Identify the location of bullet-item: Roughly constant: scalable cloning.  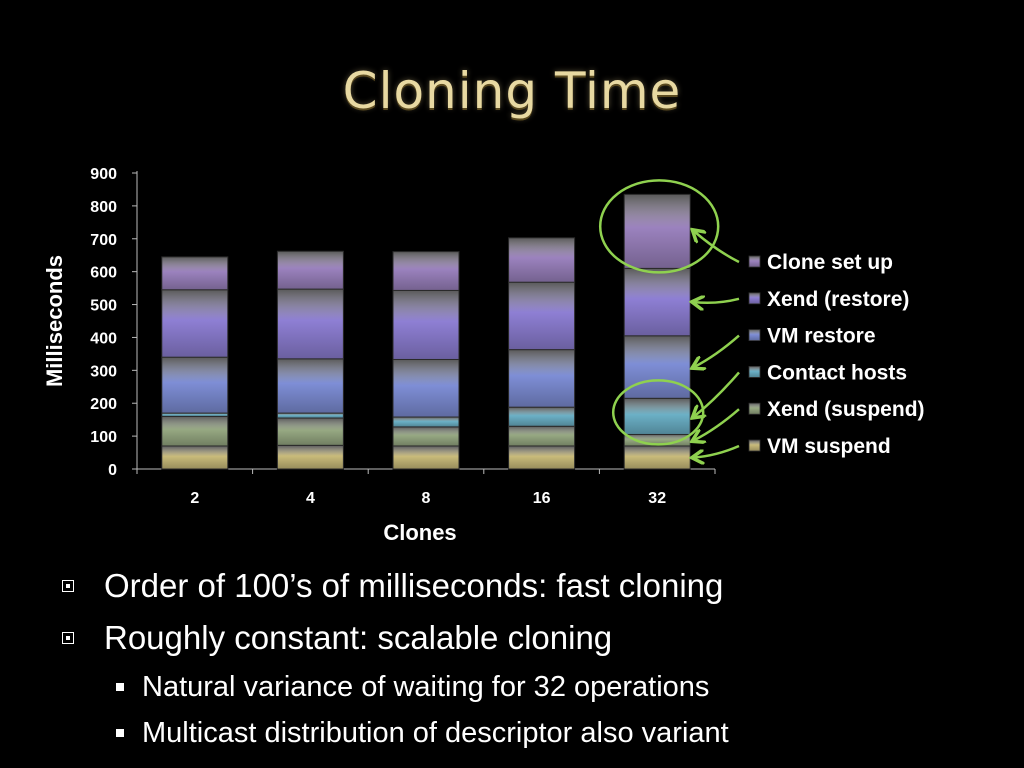
(532, 638).